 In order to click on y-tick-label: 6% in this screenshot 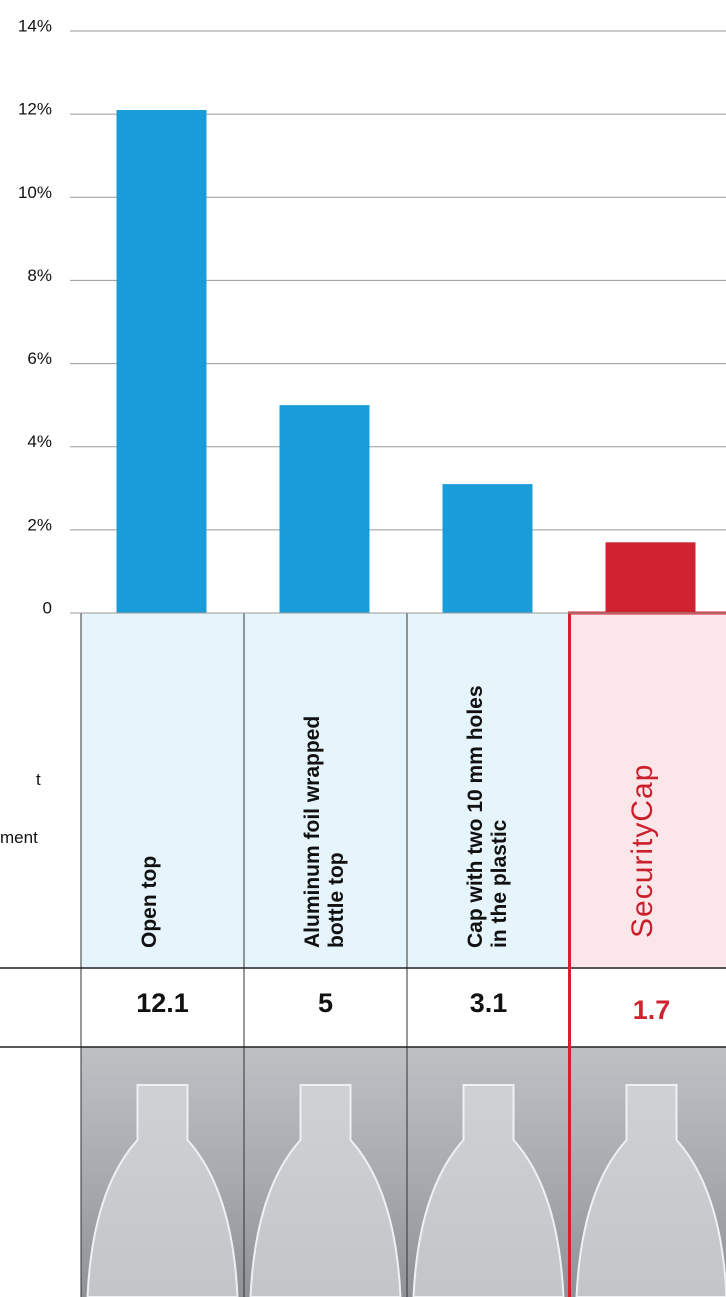, I will do `click(39, 358)`.